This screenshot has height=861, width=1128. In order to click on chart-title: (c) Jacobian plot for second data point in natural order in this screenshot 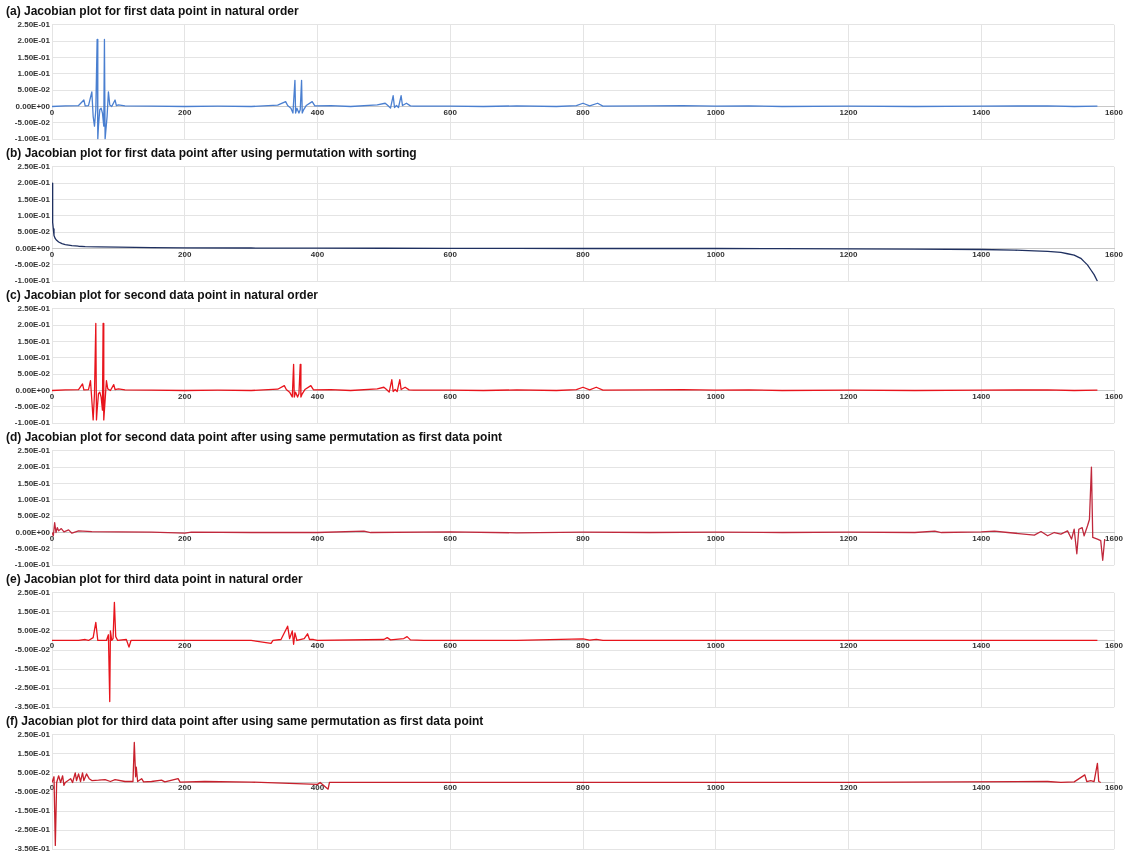, I will do `click(162, 295)`.